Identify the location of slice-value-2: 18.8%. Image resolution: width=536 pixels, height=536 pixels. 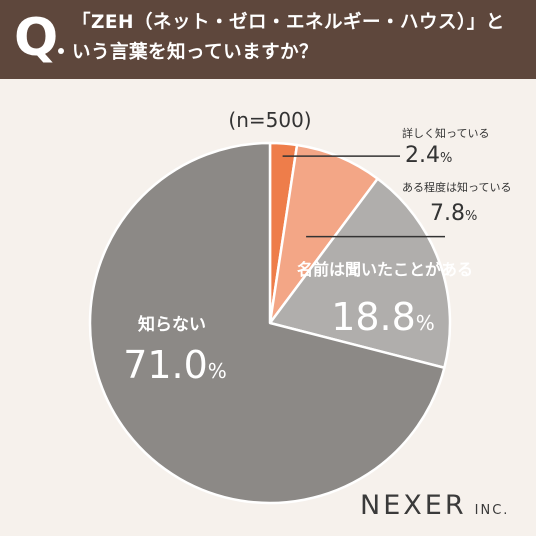
(383, 317).